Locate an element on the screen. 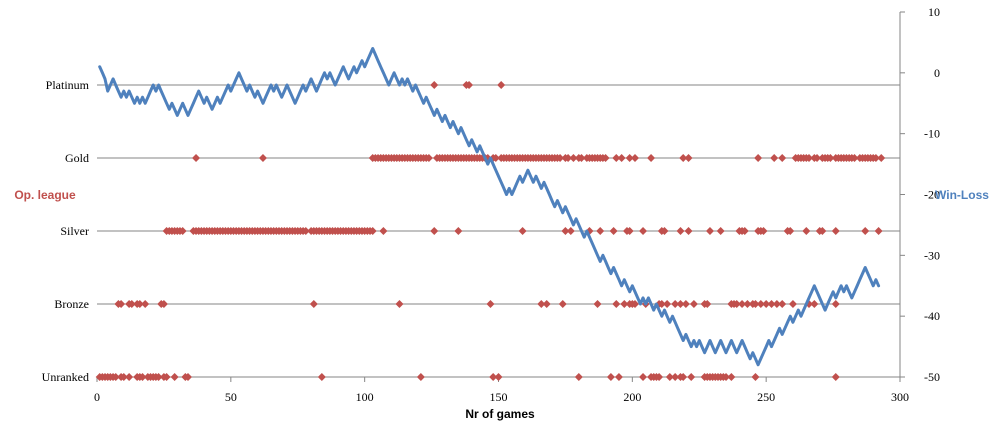 The image size is (1001, 433). right-axis-title: Win-Loss is located at coordinates (962, 195).